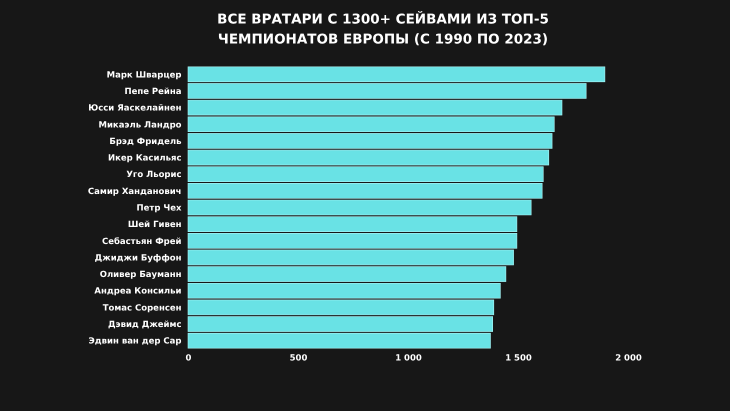 Image resolution: width=730 pixels, height=411 pixels. Describe the element at coordinates (135, 109) in the screenshot. I see `y-tick-label: Юсси Яаскелайнен` at that location.